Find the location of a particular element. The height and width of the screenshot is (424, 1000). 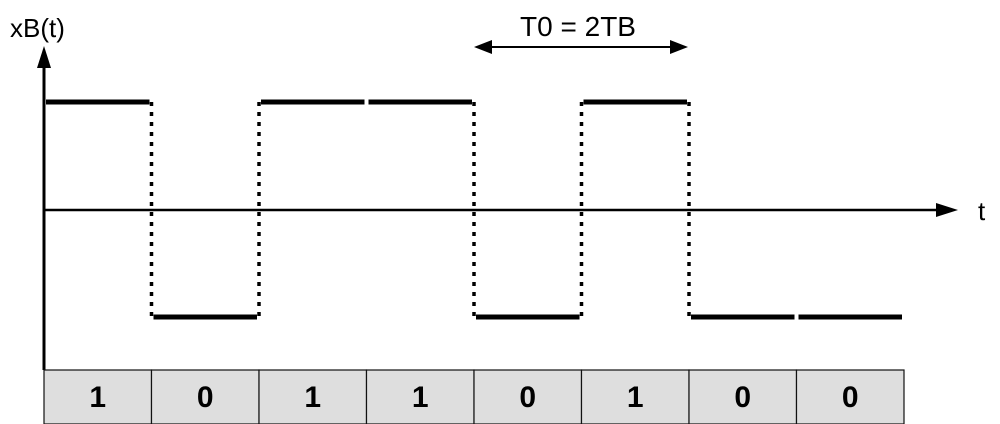

period-arrow-right-icon is located at coordinates (679, 47).